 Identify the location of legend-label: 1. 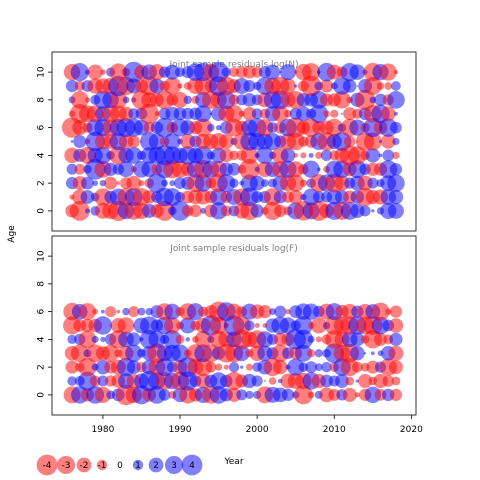
(138, 466).